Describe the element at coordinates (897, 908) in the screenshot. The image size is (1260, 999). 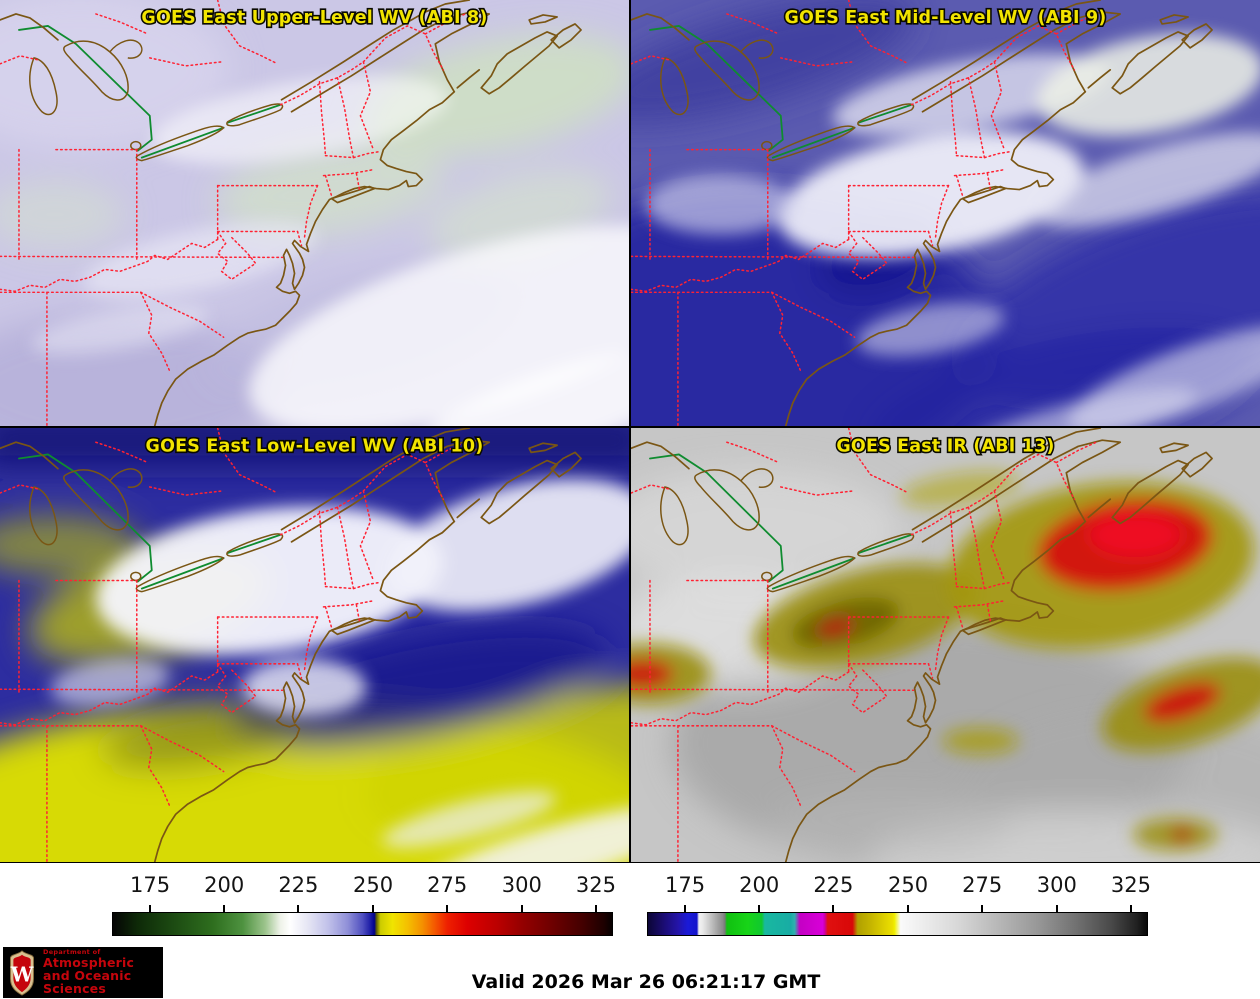
I see `colorbar-ir-ticks` at that location.